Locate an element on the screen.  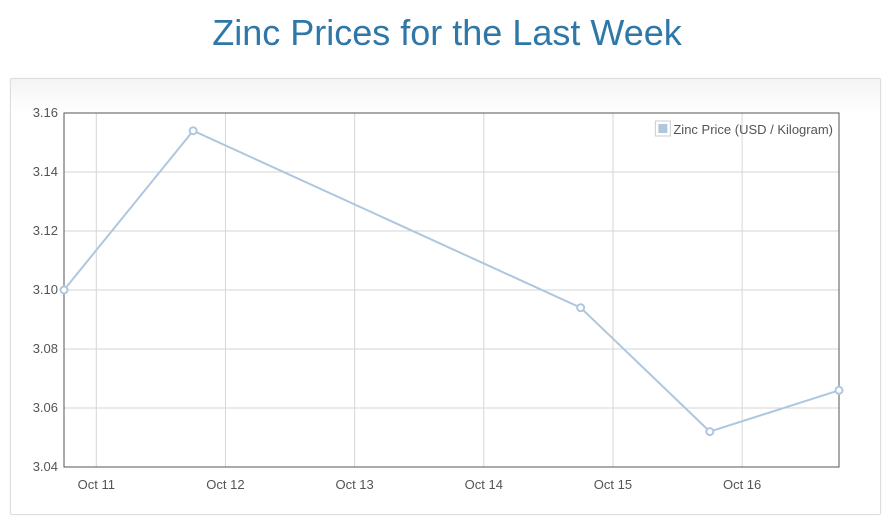
y-tick-label: 3.08 is located at coordinates (45, 348).